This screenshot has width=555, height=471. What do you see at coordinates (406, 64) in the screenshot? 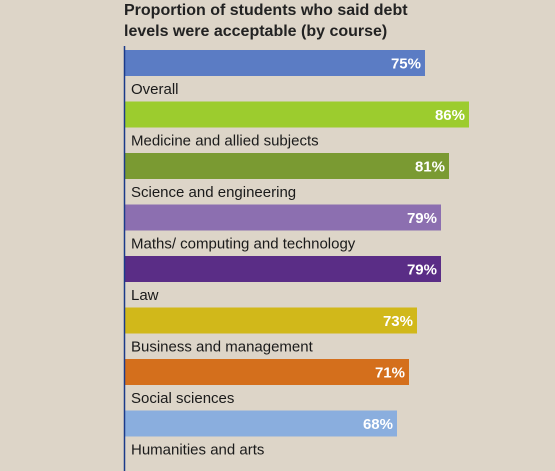
I see `value-label-0: 75%` at bounding box center [406, 64].